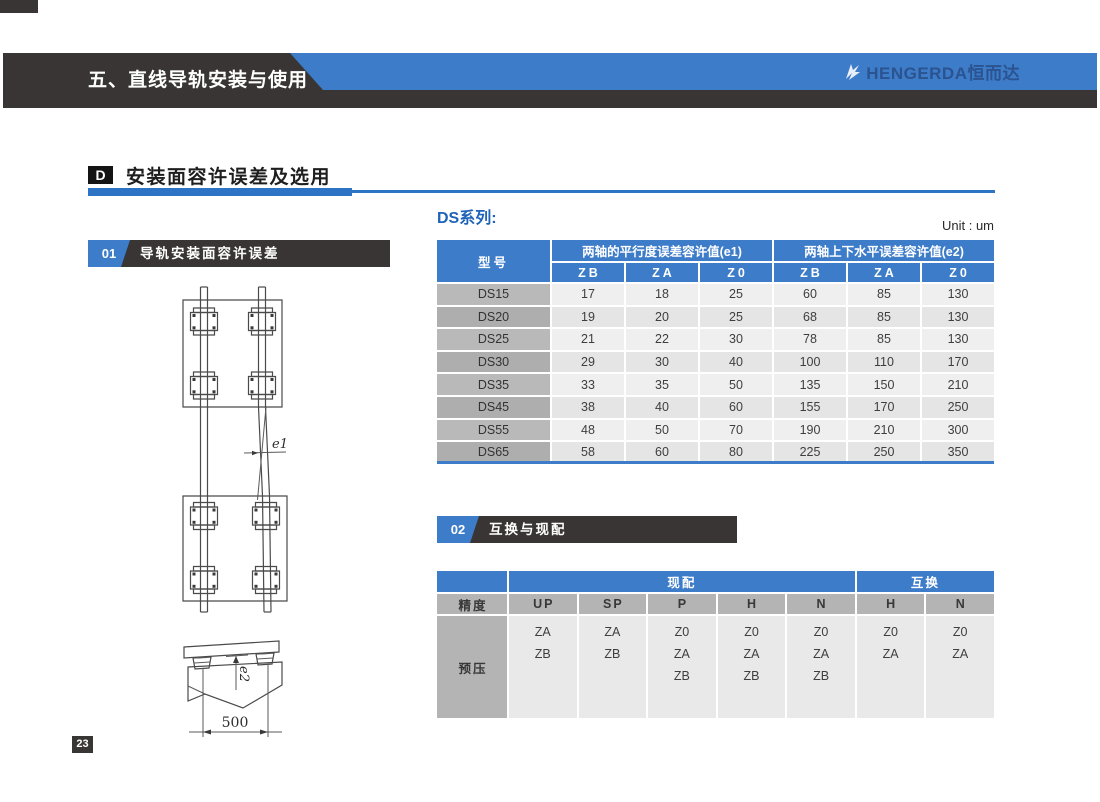  I want to click on subsection-02-bar: 02 互换与现配, so click(587, 529).